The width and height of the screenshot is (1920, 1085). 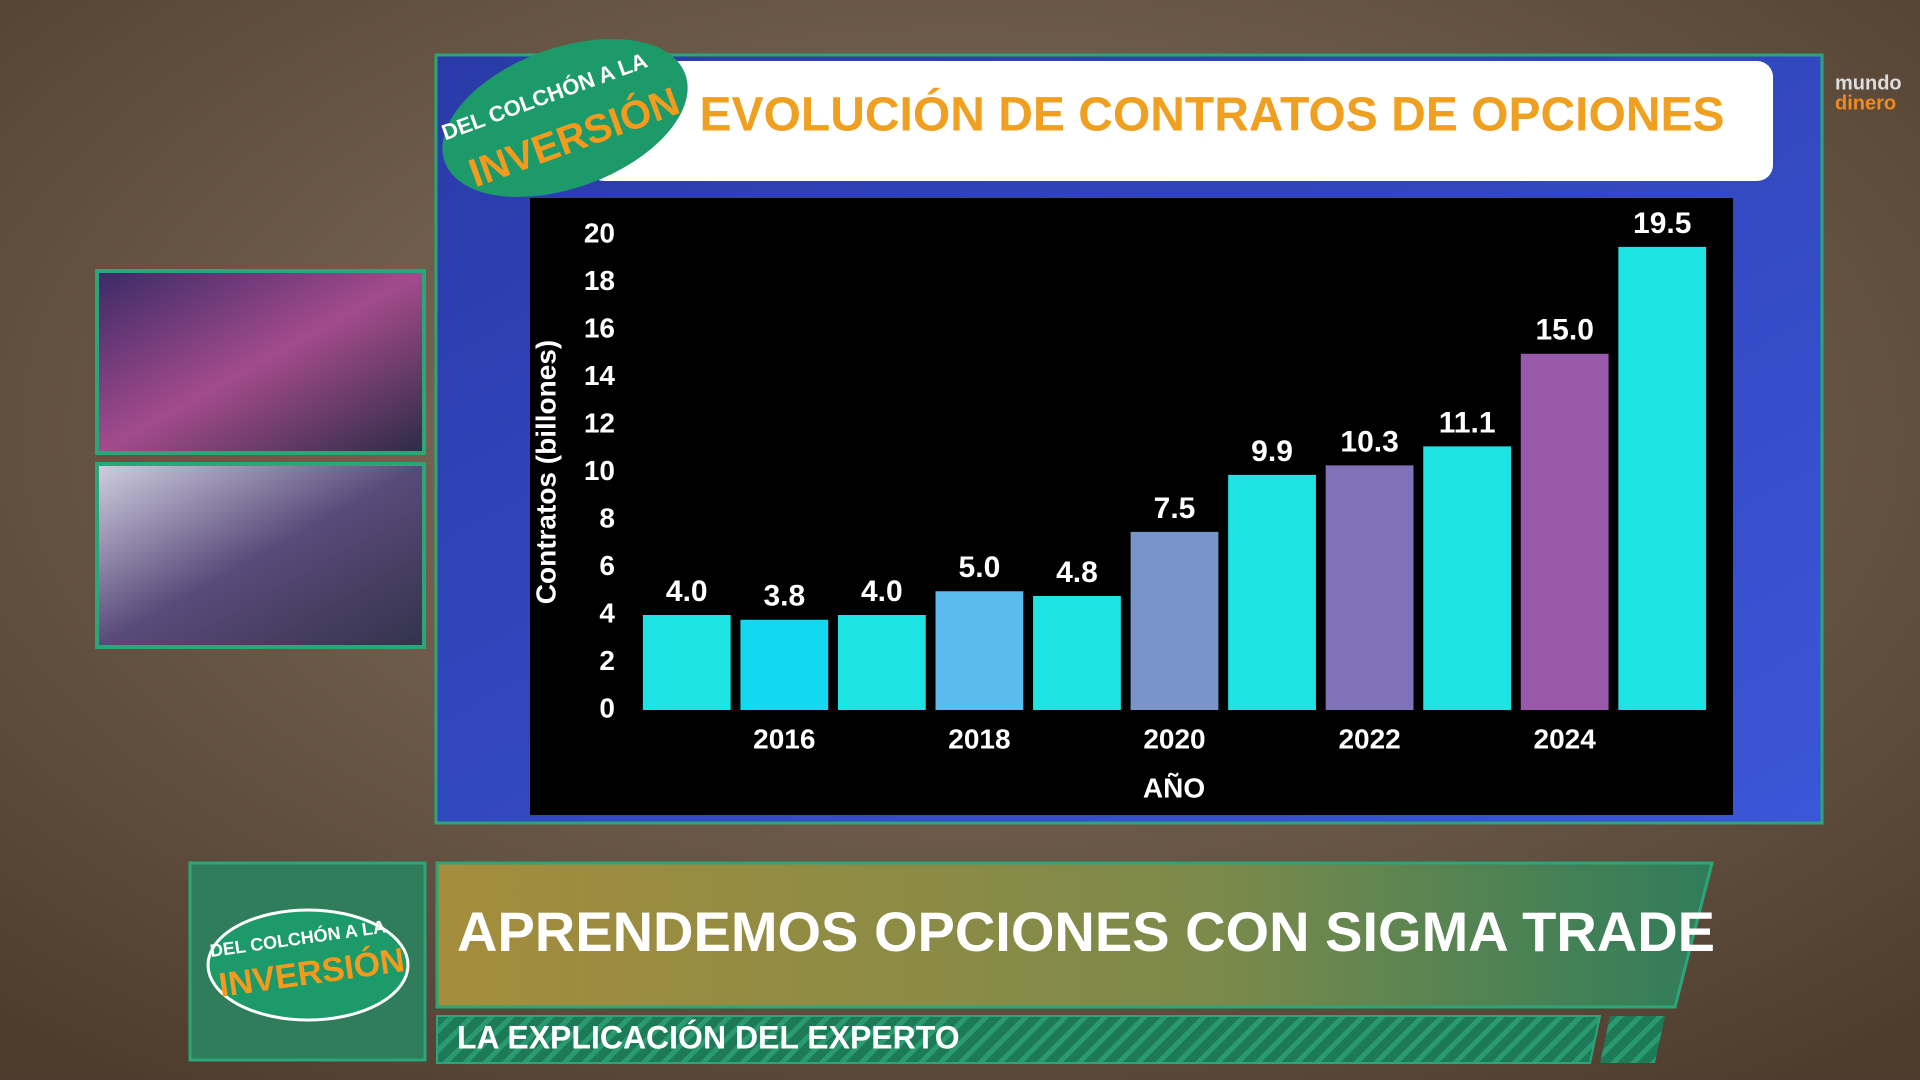 I want to click on y-axis-label: Contratos (billones), so click(x=545, y=472).